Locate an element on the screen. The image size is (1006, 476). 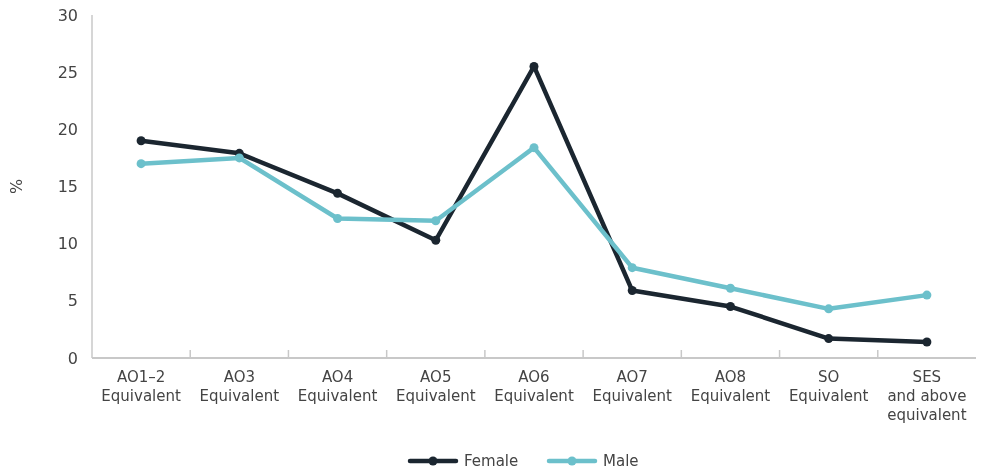
x-tick-label: AO5 Equivalent is located at coordinates (436, 386).